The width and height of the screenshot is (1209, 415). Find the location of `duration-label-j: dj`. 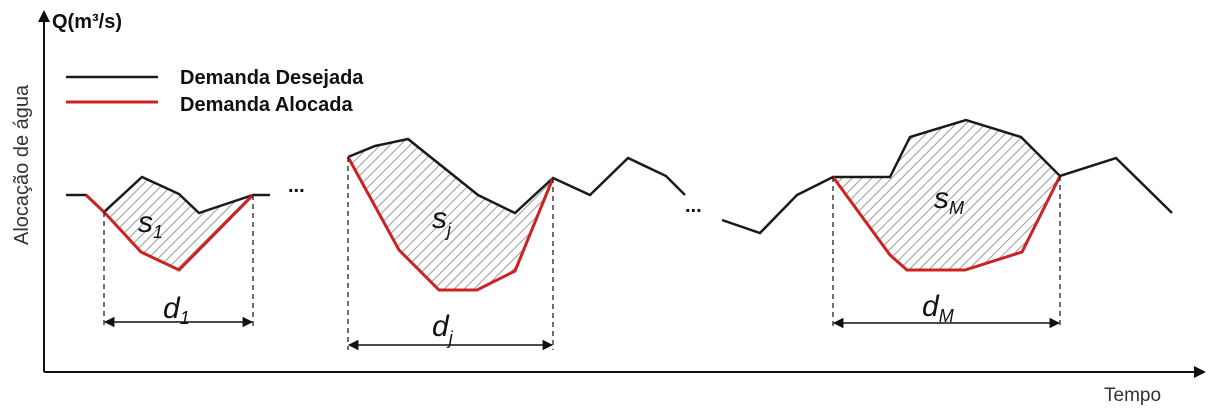

duration-label-j: dj is located at coordinates (443, 329).